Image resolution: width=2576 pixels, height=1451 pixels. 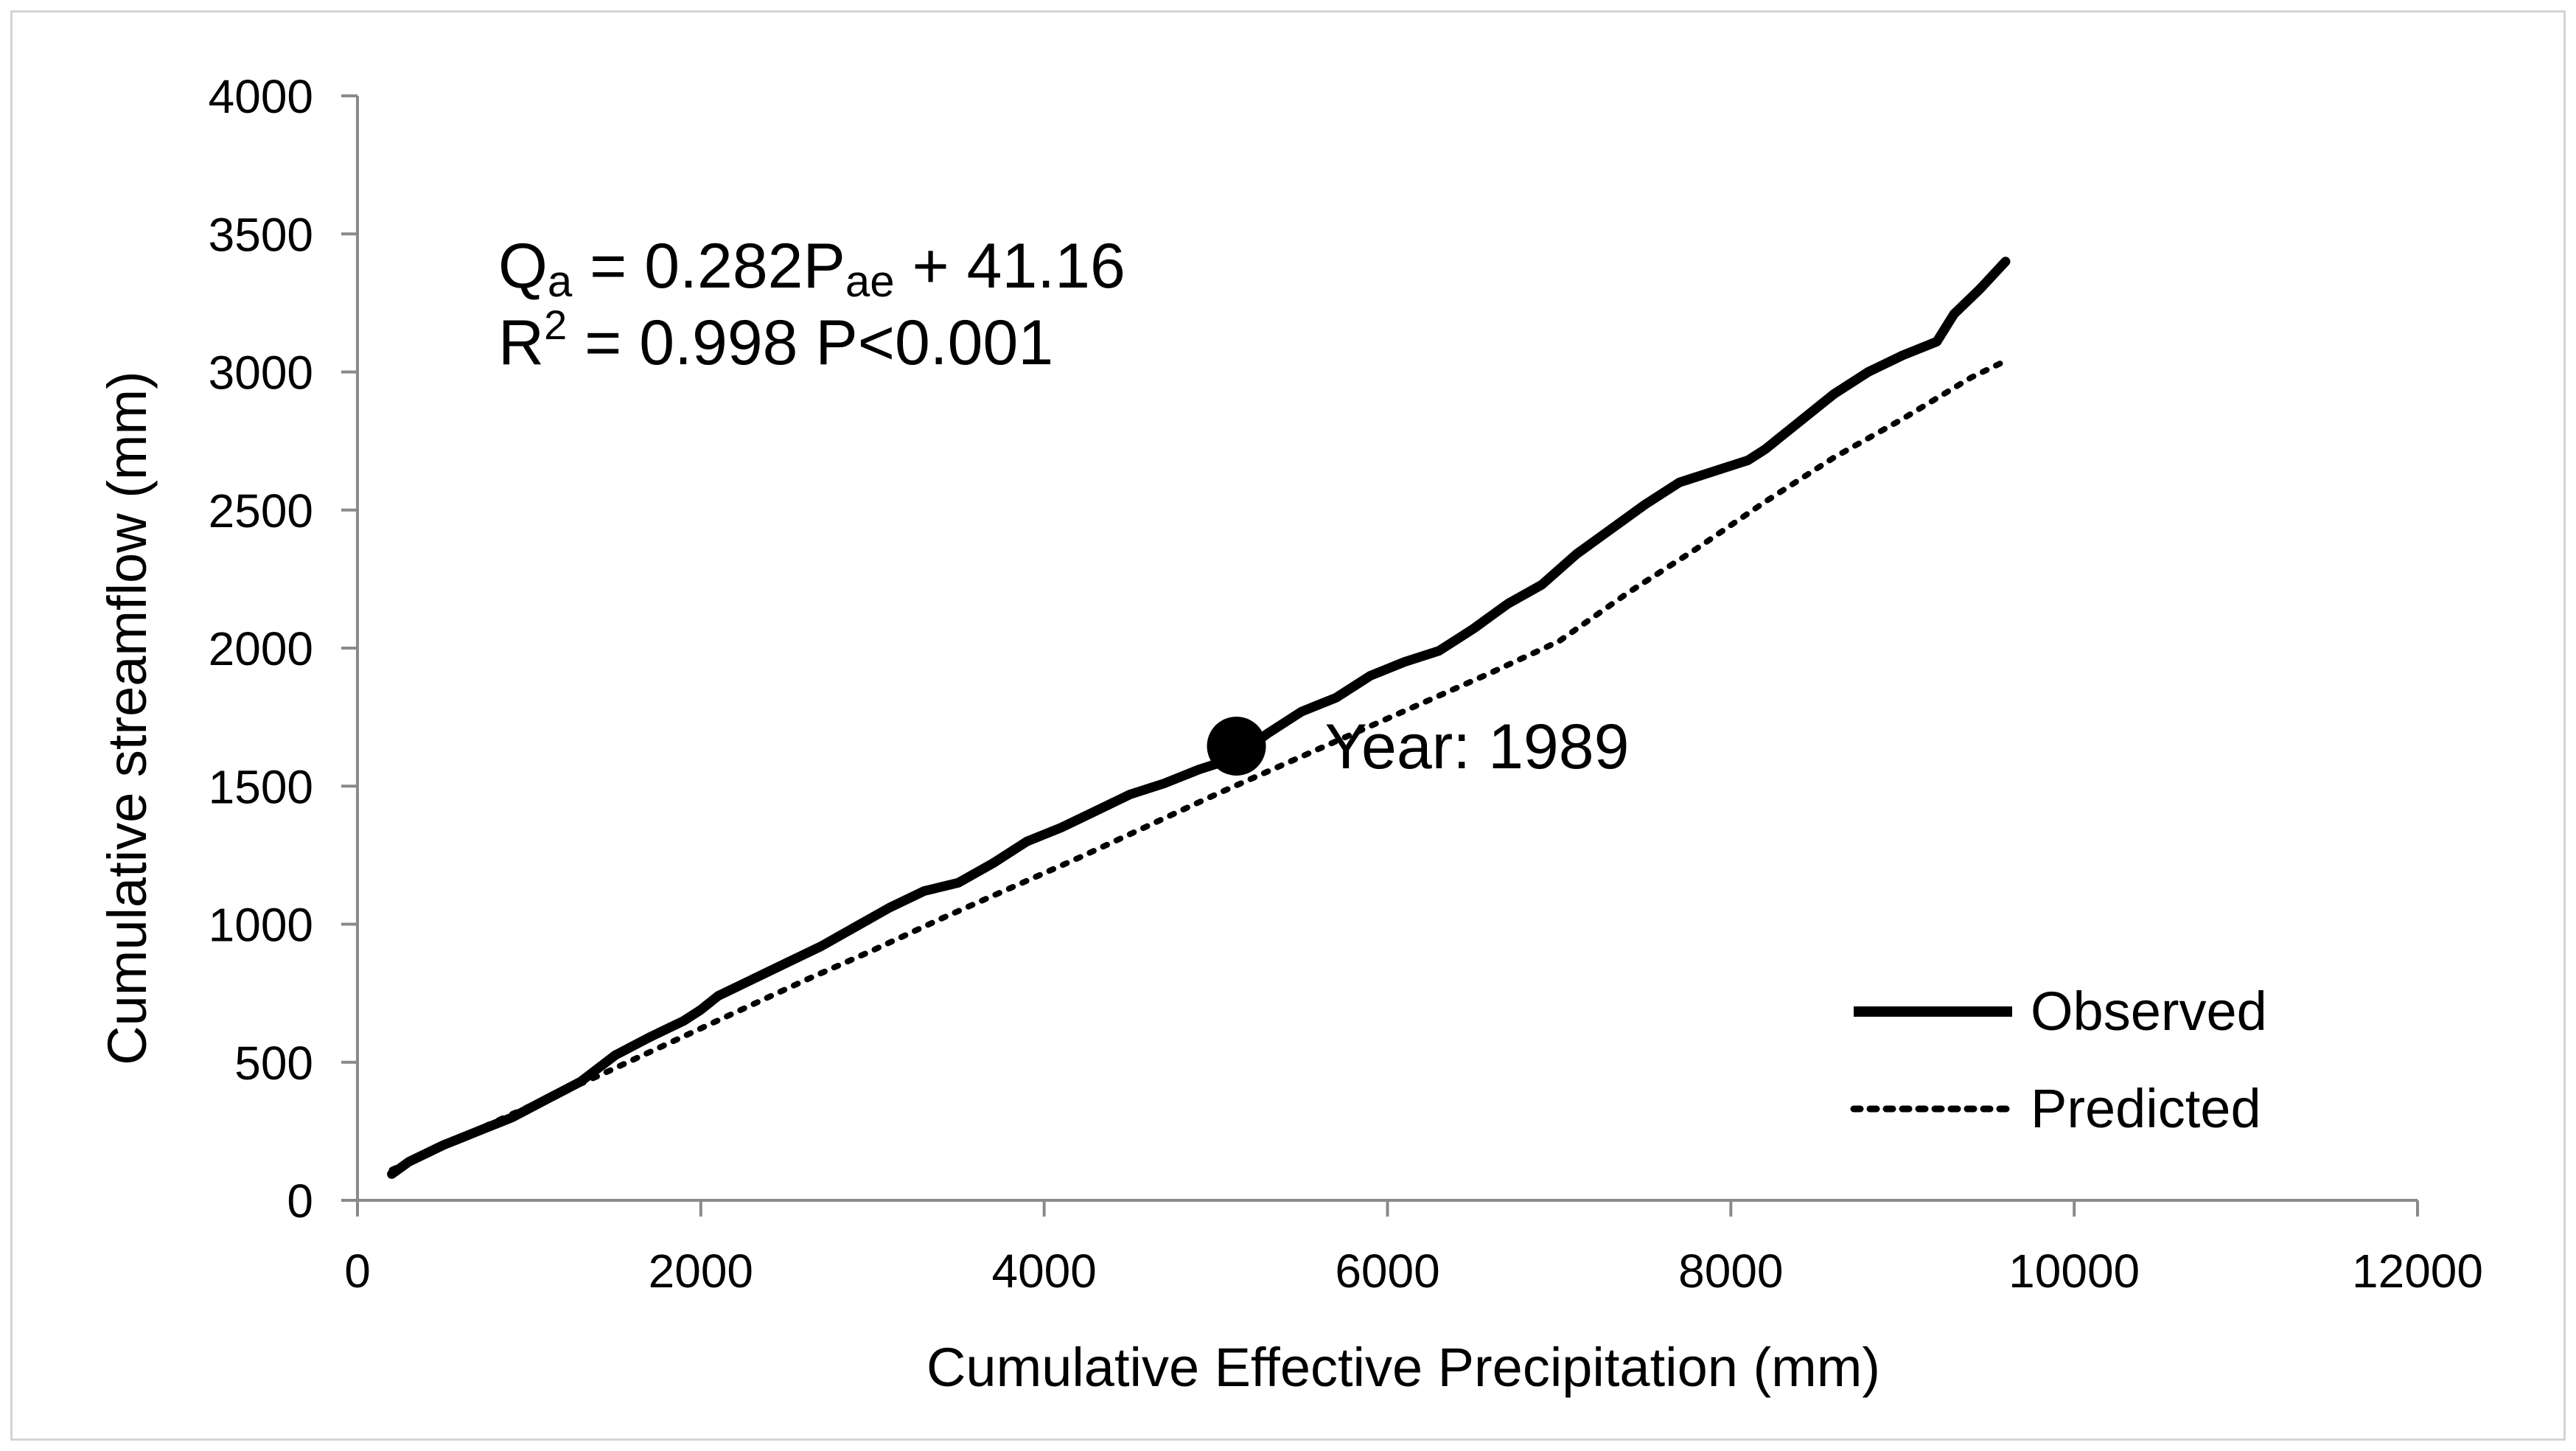 I want to click on y-tick-label: 3500, so click(x=261, y=235).